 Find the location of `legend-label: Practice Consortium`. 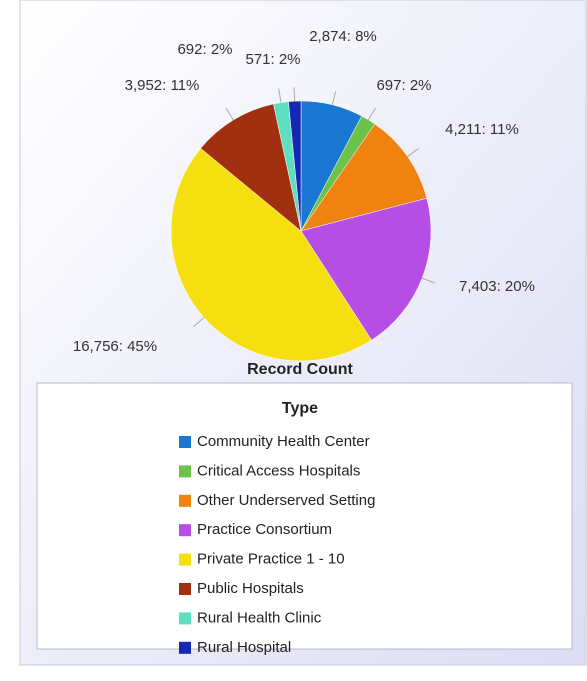

legend-label: Practice Consortium is located at coordinates (264, 529).